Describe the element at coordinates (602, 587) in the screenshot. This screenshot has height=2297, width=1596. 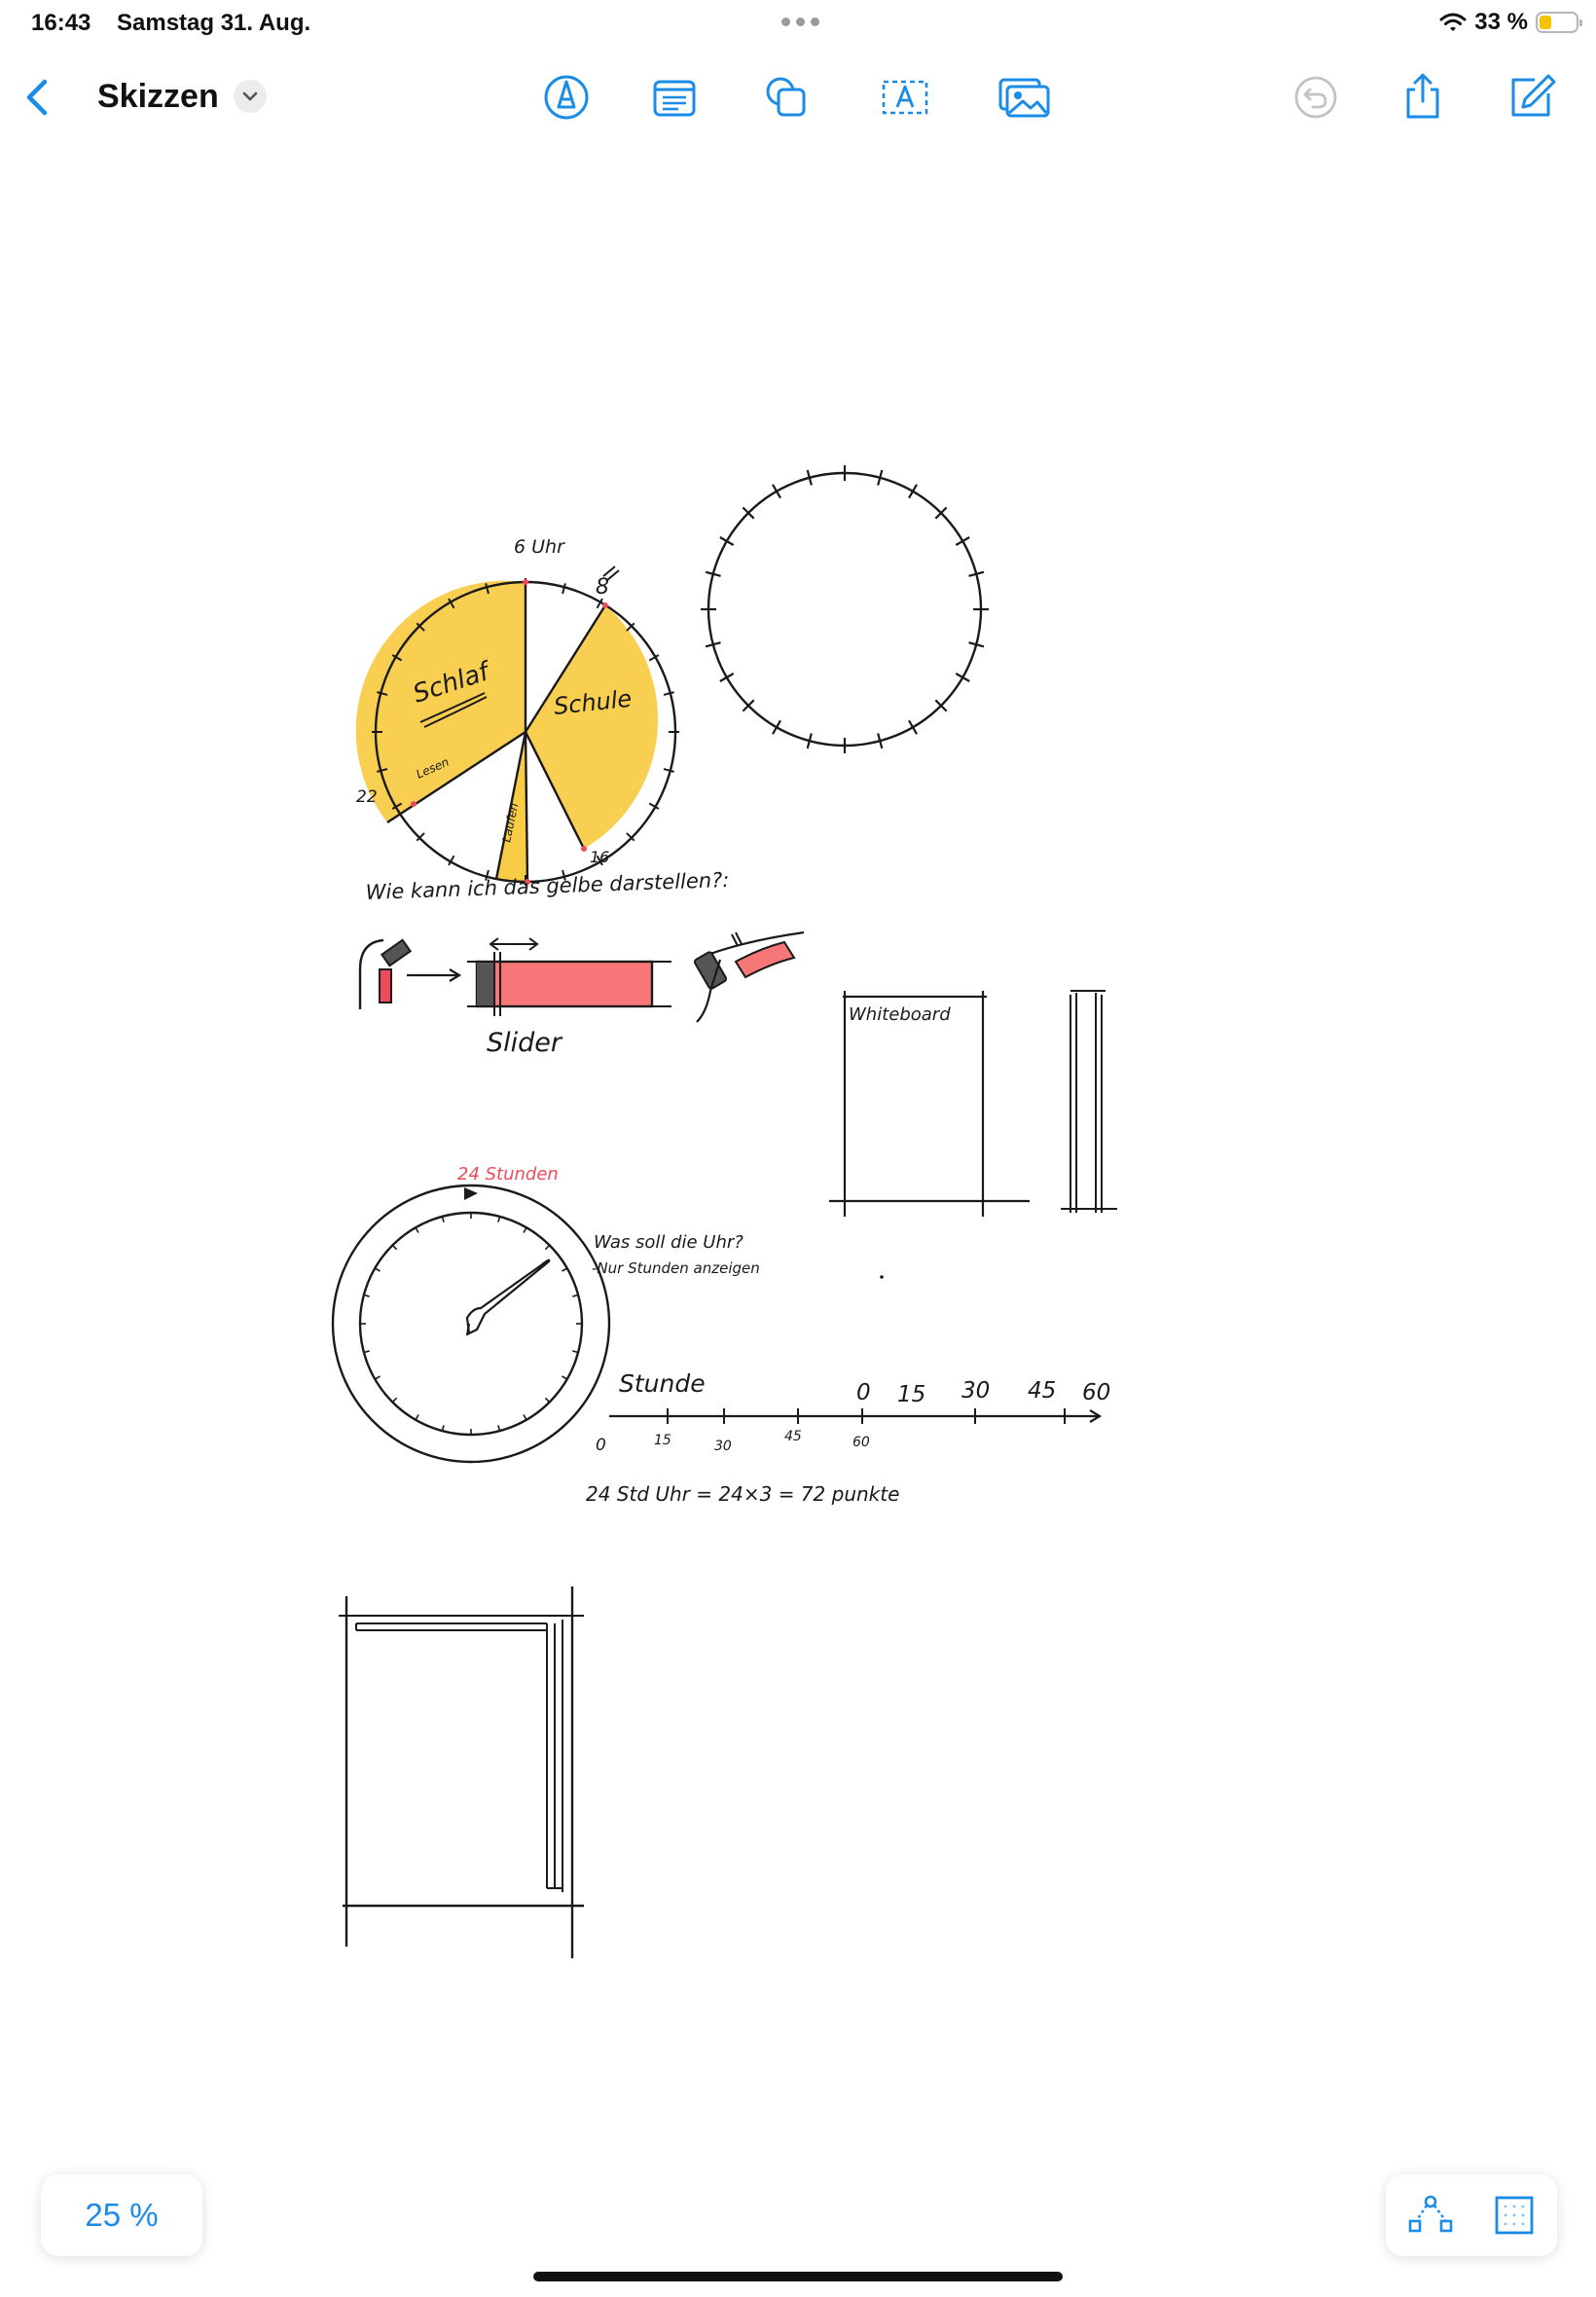
I see `label-8: 8` at that location.